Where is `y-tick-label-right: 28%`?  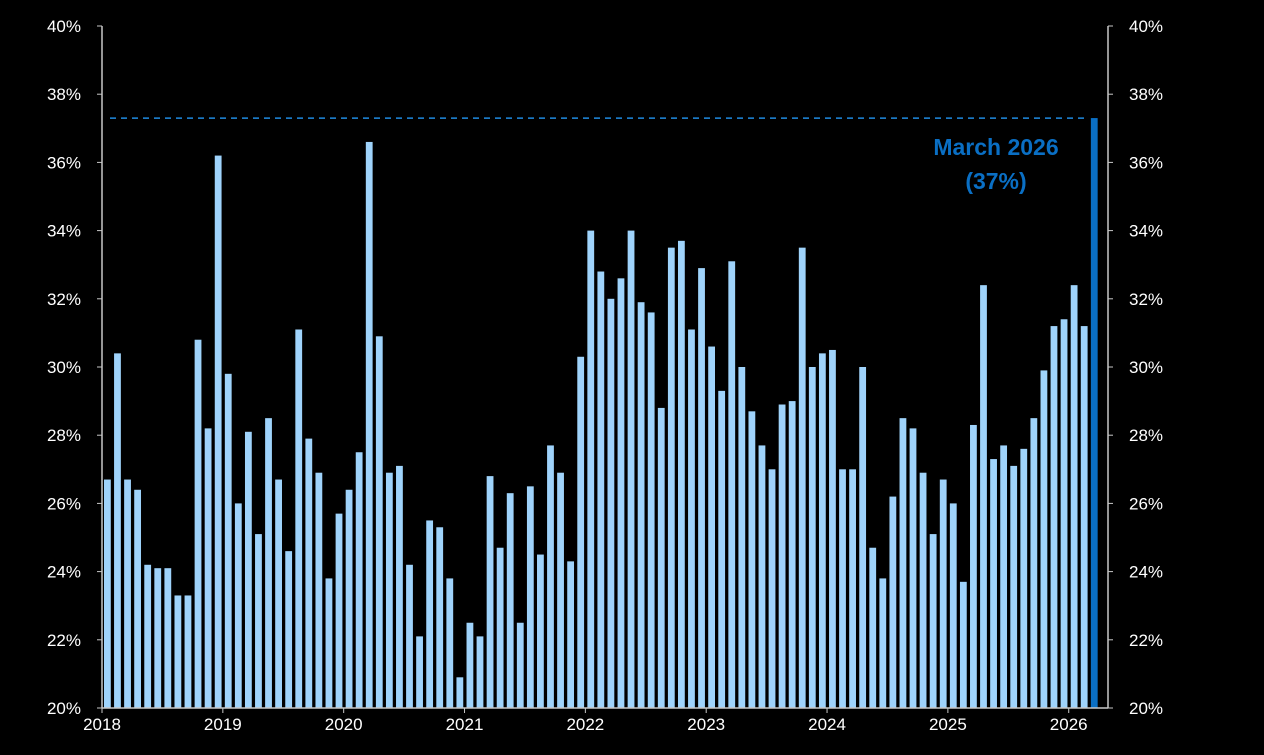
y-tick-label-right: 28% is located at coordinates (1146, 435).